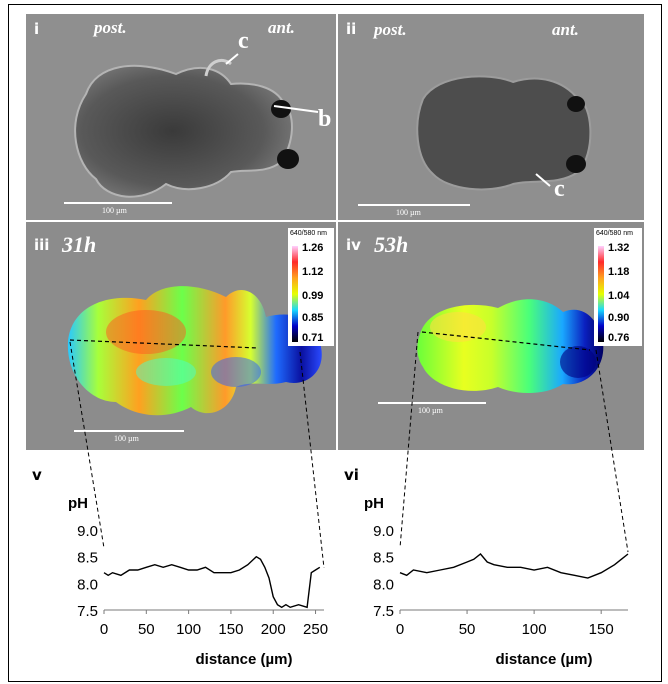 The image size is (668, 684). Describe the element at coordinates (230, 629) in the screenshot. I see `chart-v-xtick-3: 150` at that location.